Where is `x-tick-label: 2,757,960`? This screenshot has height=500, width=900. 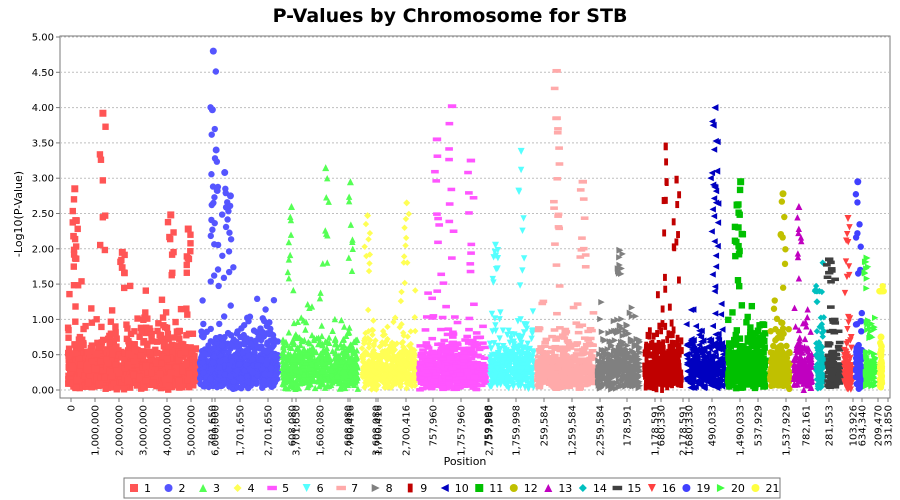 x-tick-label: 2,757,960 is located at coordinates (490, 430).